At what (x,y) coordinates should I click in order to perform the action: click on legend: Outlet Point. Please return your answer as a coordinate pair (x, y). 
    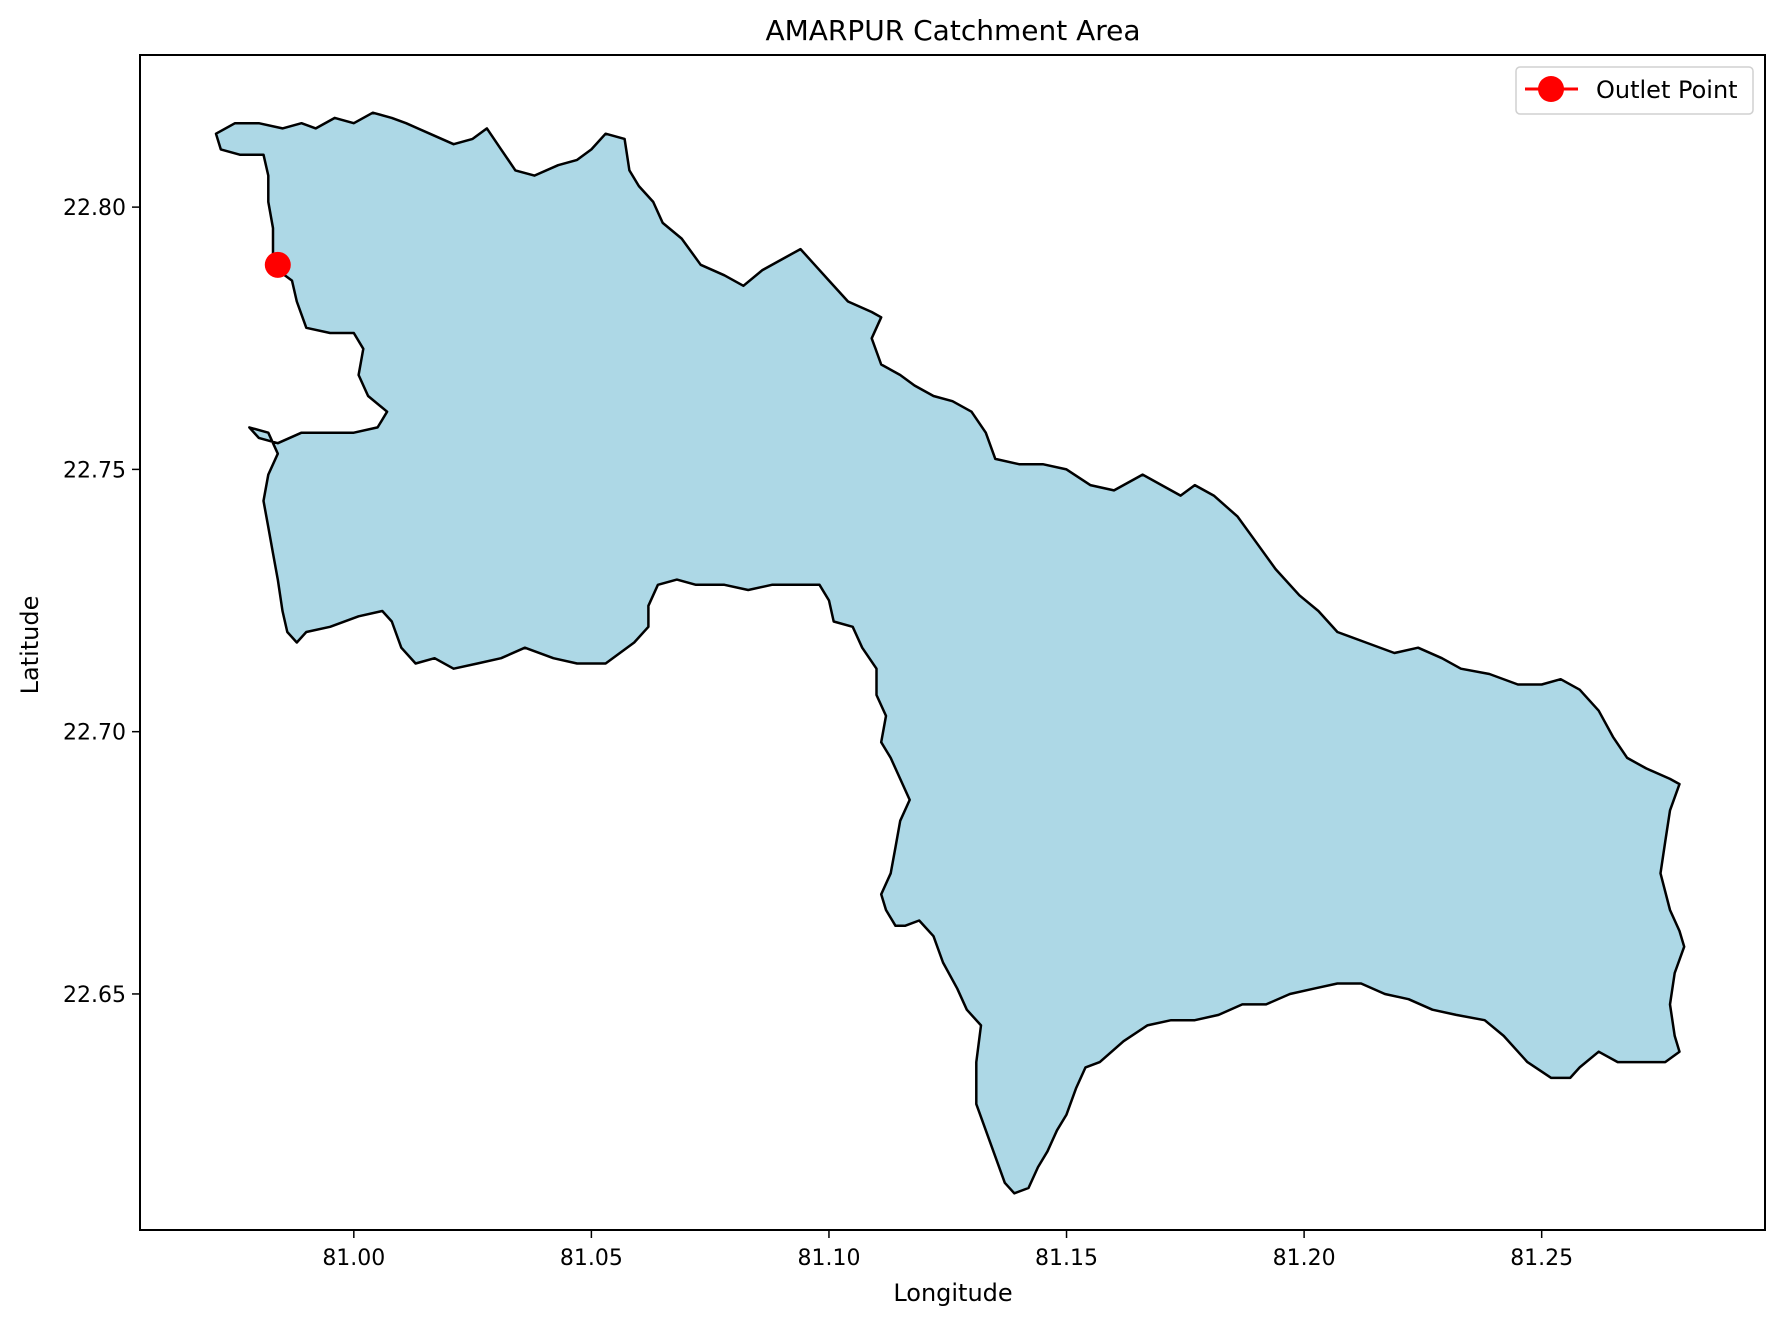
    Looking at the image, I should click on (1634, 90).